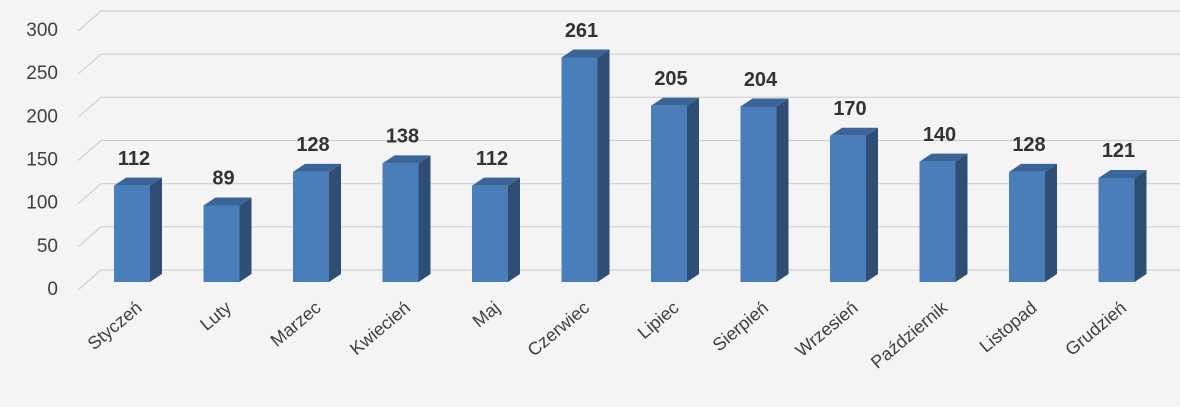  What do you see at coordinates (1008, 326) in the screenshot?
I see `x-tick-label: Listopad` at bounding box center [1008, 326].